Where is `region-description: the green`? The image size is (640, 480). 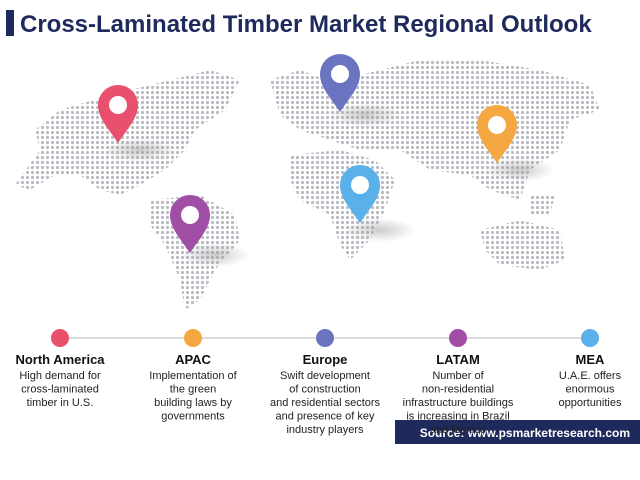
region-description: the green is located at coordinates (193, 390).